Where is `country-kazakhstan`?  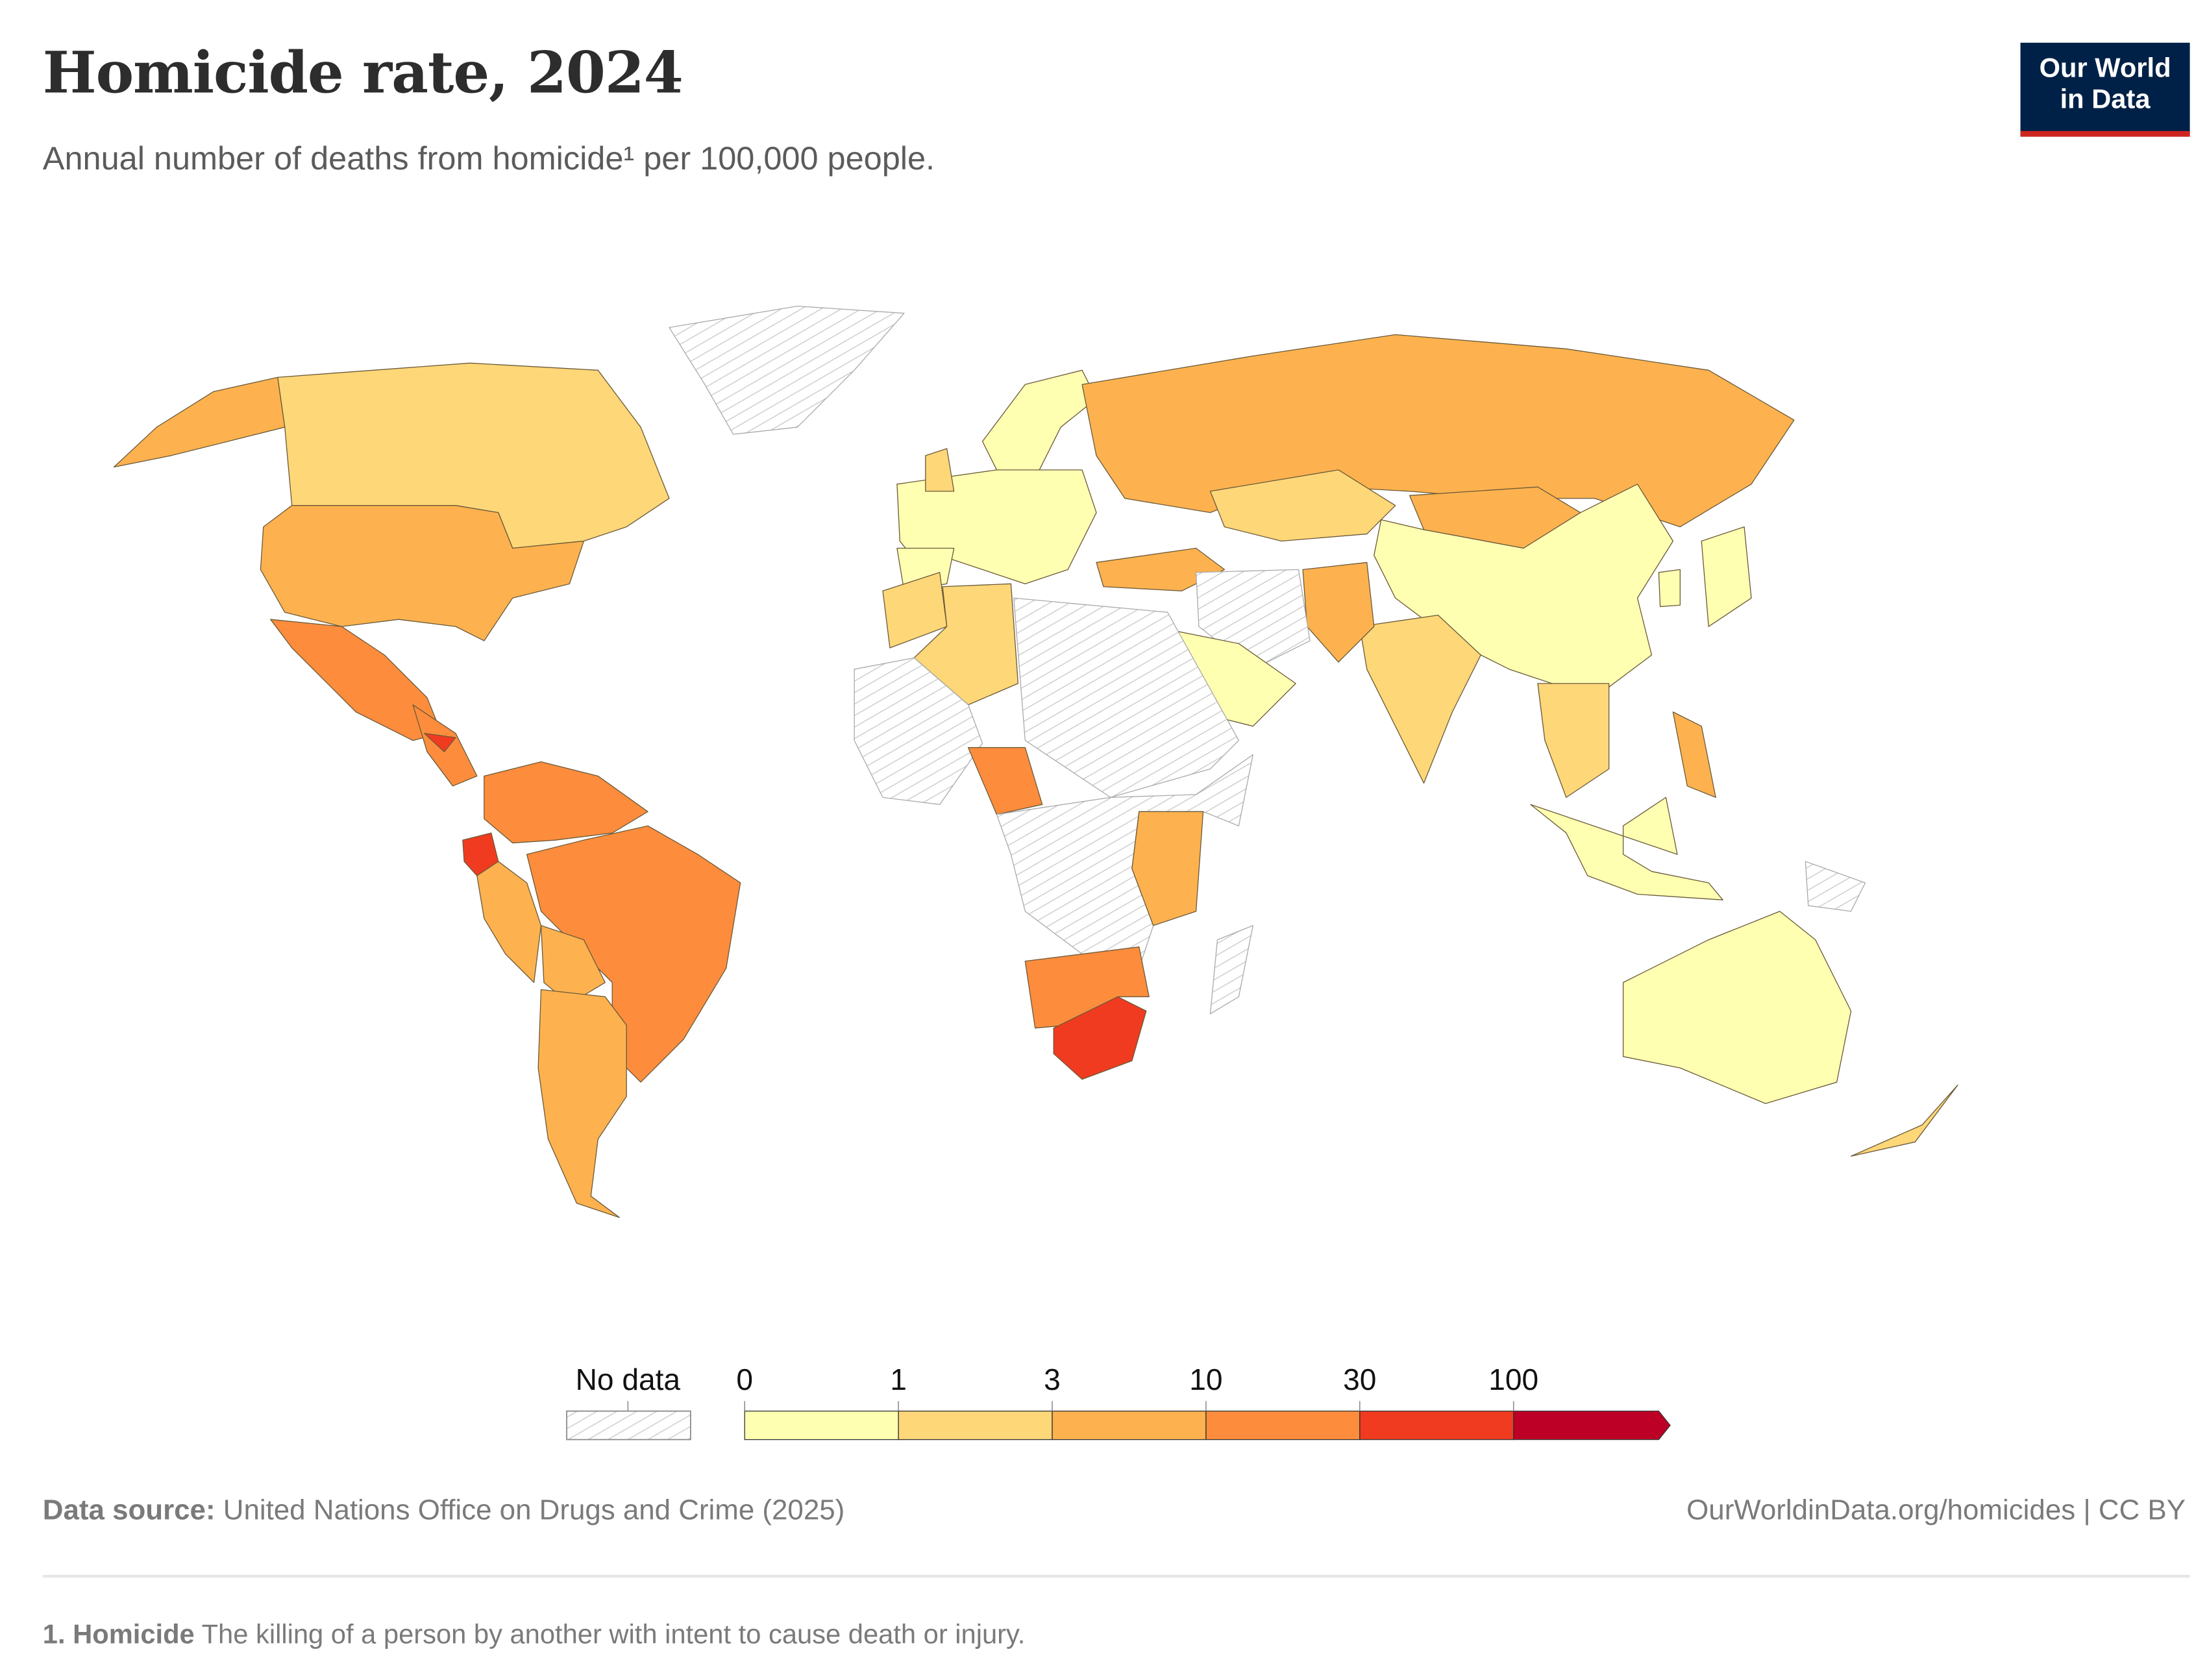
country-kazakhstan is located at coordinates (1303, 505).